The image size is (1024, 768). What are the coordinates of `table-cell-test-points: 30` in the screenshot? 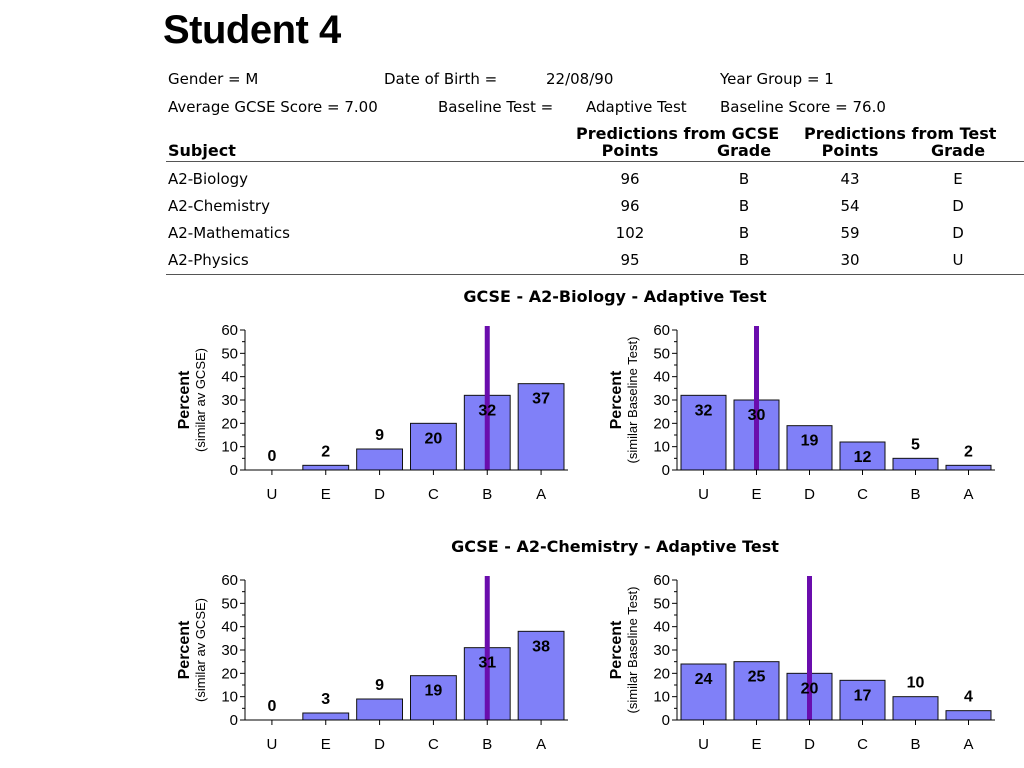 It's located at (850, 260).